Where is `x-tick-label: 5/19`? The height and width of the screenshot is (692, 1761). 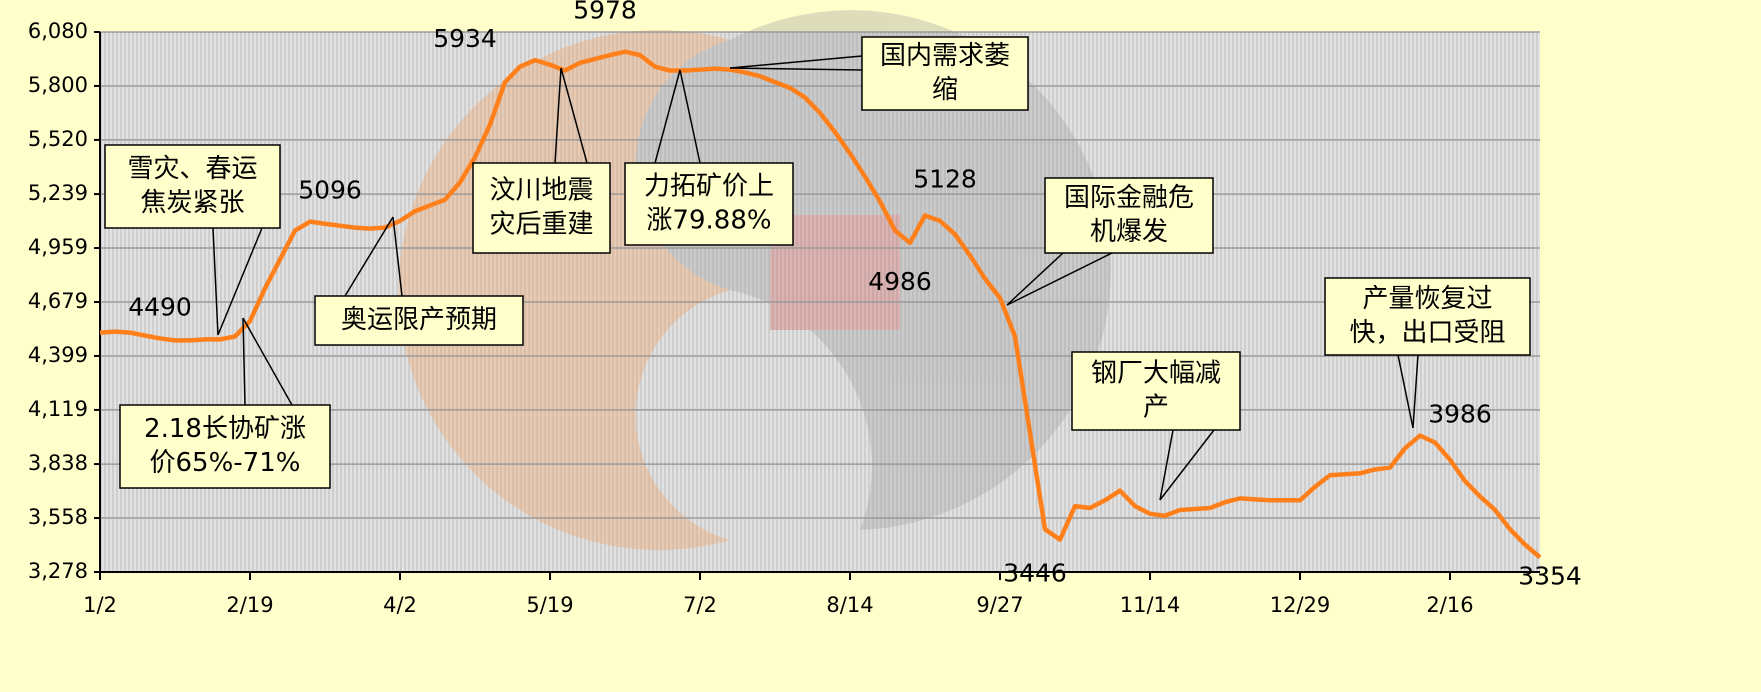
x-tick-label: 5/19 is located at coordinates (549, 605).